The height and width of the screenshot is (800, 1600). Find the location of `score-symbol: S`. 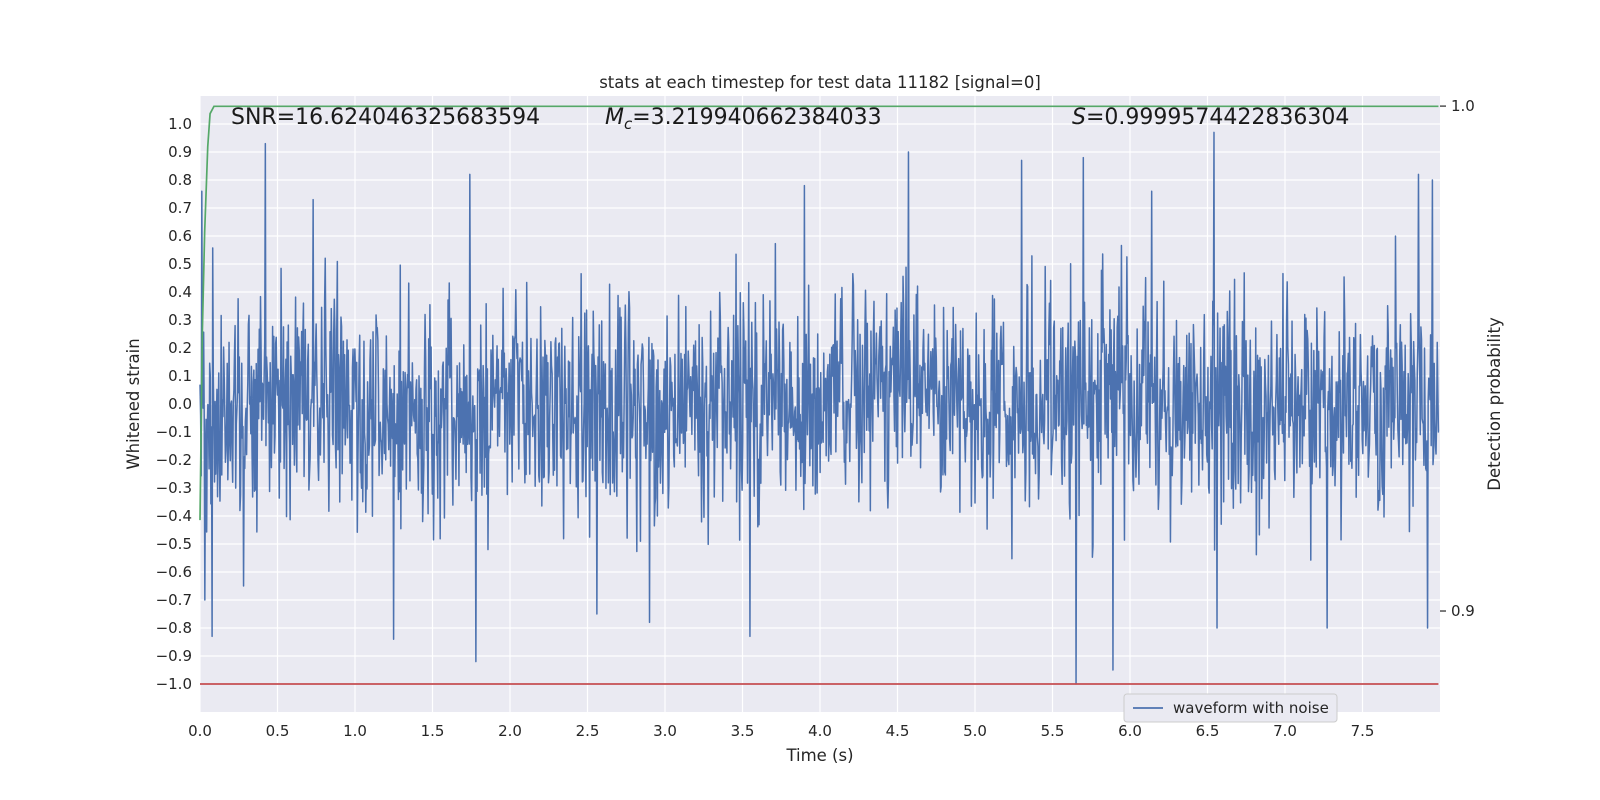

score-symbol: S is located at coordinates (1079, 117).